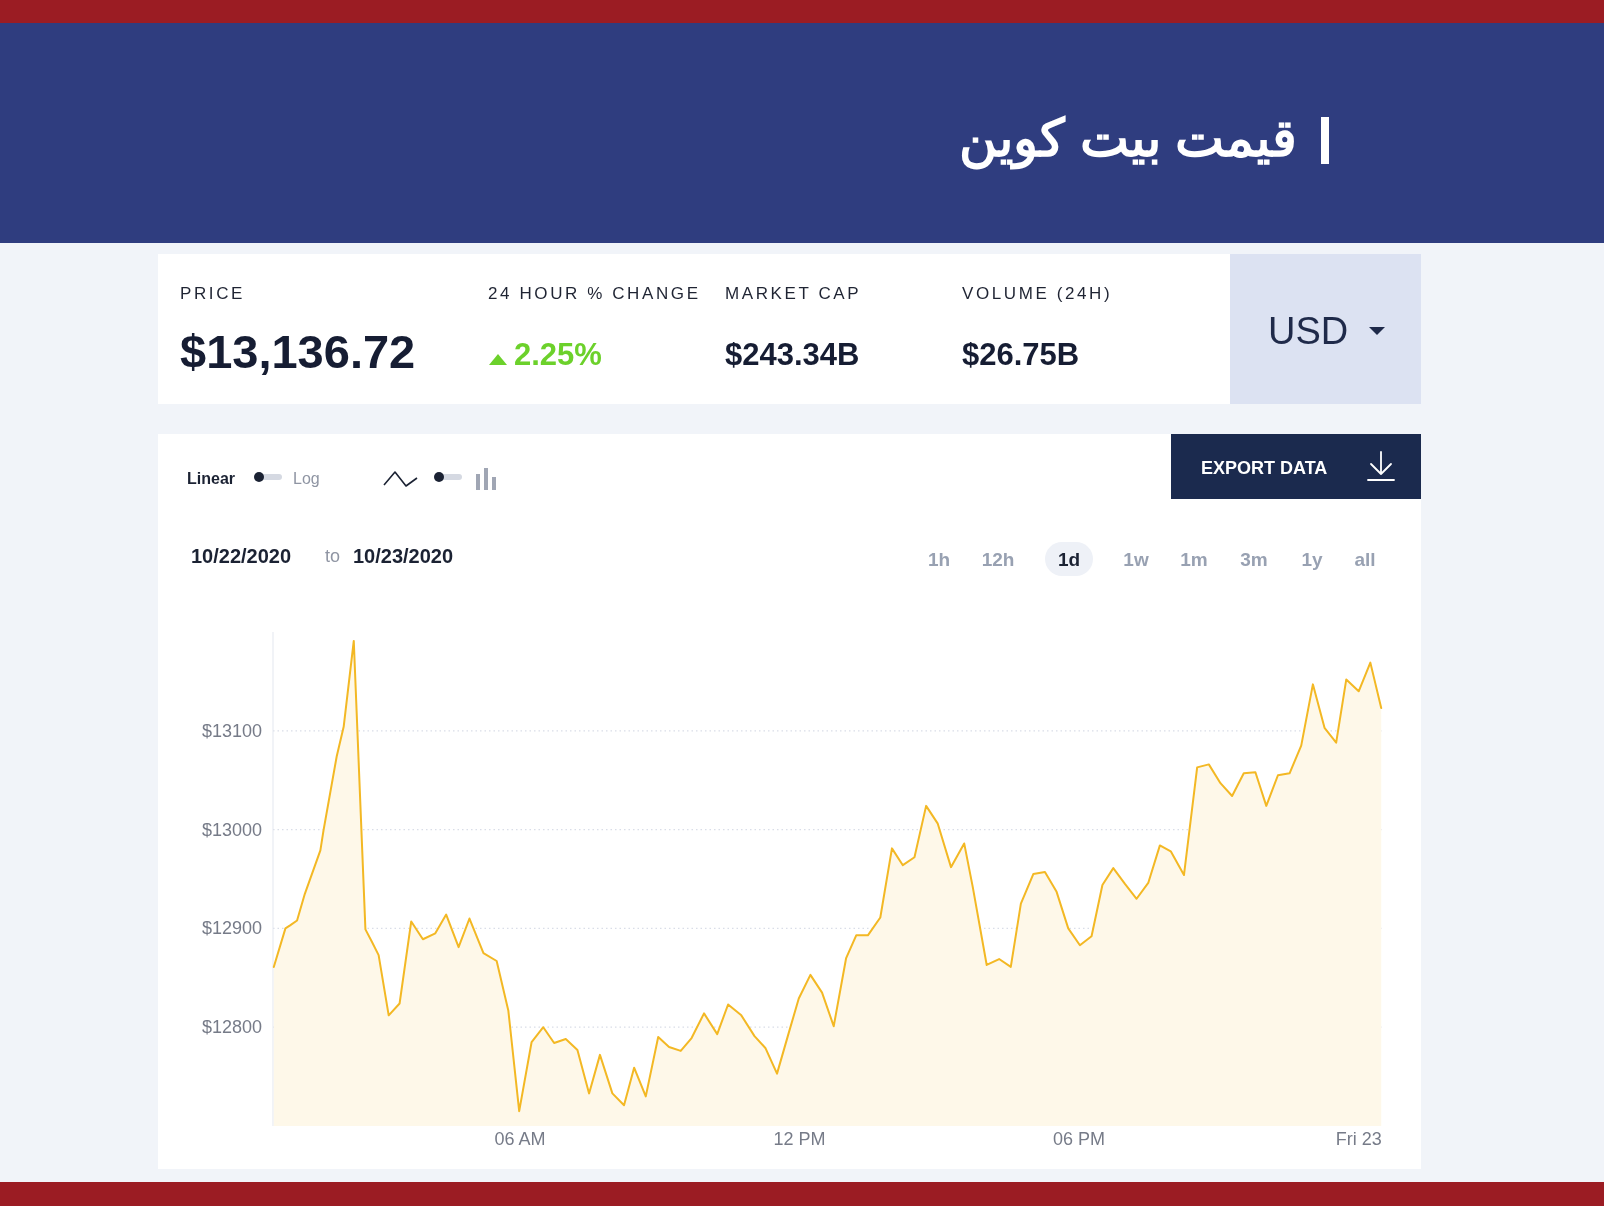  I want to click on text: $26.75B, so click(1021, 354).